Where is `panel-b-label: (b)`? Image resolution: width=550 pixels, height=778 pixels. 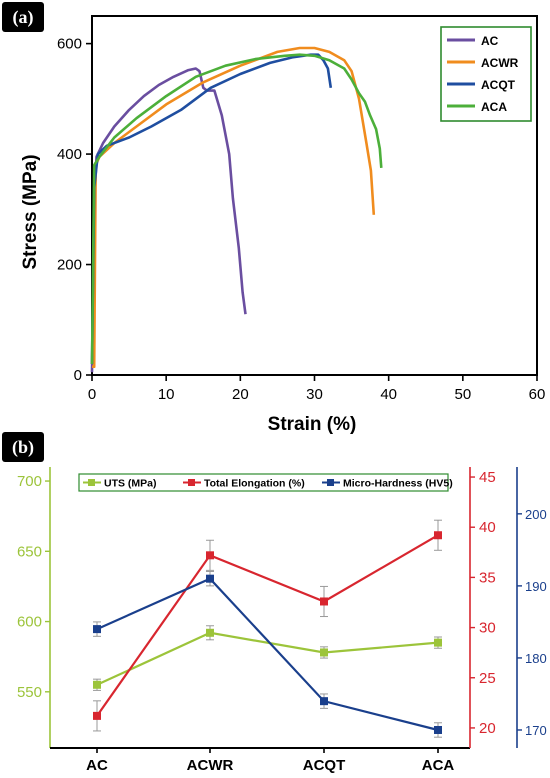
panel-b-label: (b) is located at coordinates (23, 447).